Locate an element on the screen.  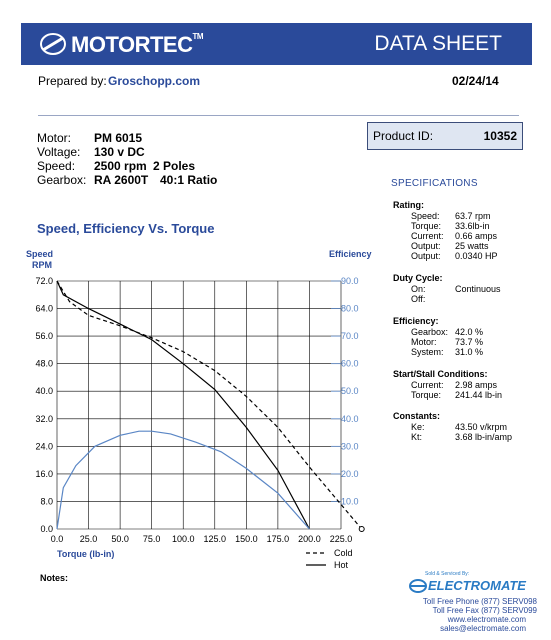
email-link: sales@electromate.com is located at coordinates (483, 628).